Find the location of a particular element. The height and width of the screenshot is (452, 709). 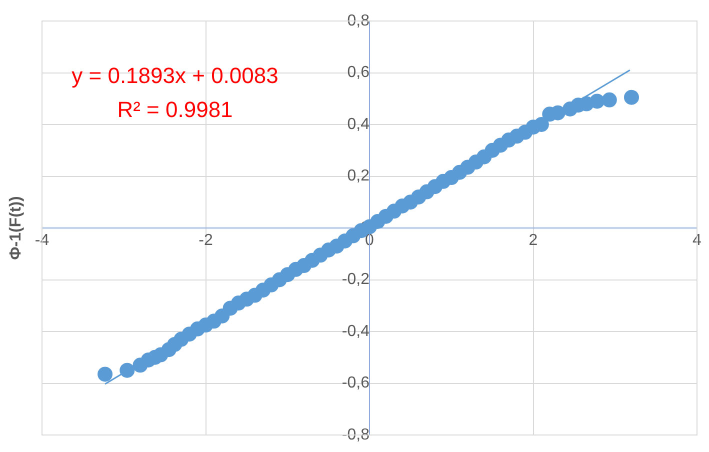

y-tick-label: 0,2 is located at coordinates (358, 176).